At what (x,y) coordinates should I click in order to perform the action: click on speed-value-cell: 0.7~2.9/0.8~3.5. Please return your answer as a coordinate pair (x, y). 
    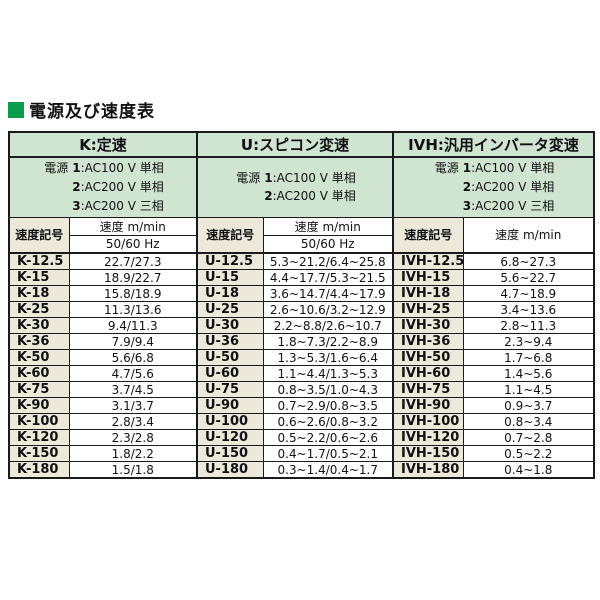
    Looking at the image, I should click on (328, 405).